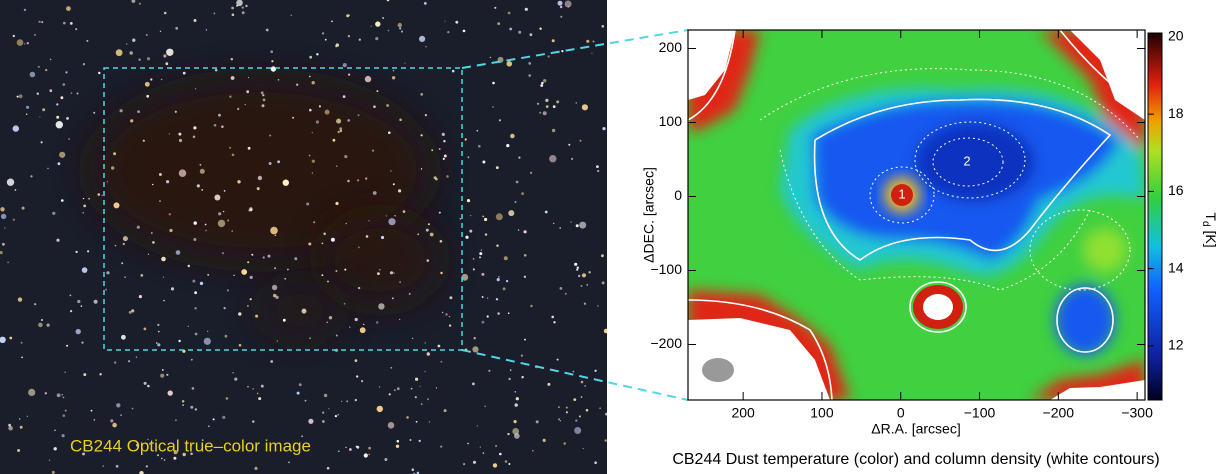  I want to click on marker-label: 1, so click(901, 193).